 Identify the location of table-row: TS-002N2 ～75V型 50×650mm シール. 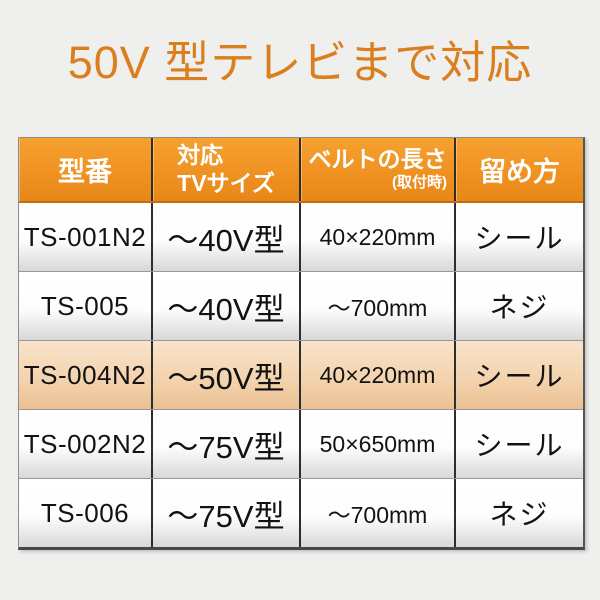
(301, 443).